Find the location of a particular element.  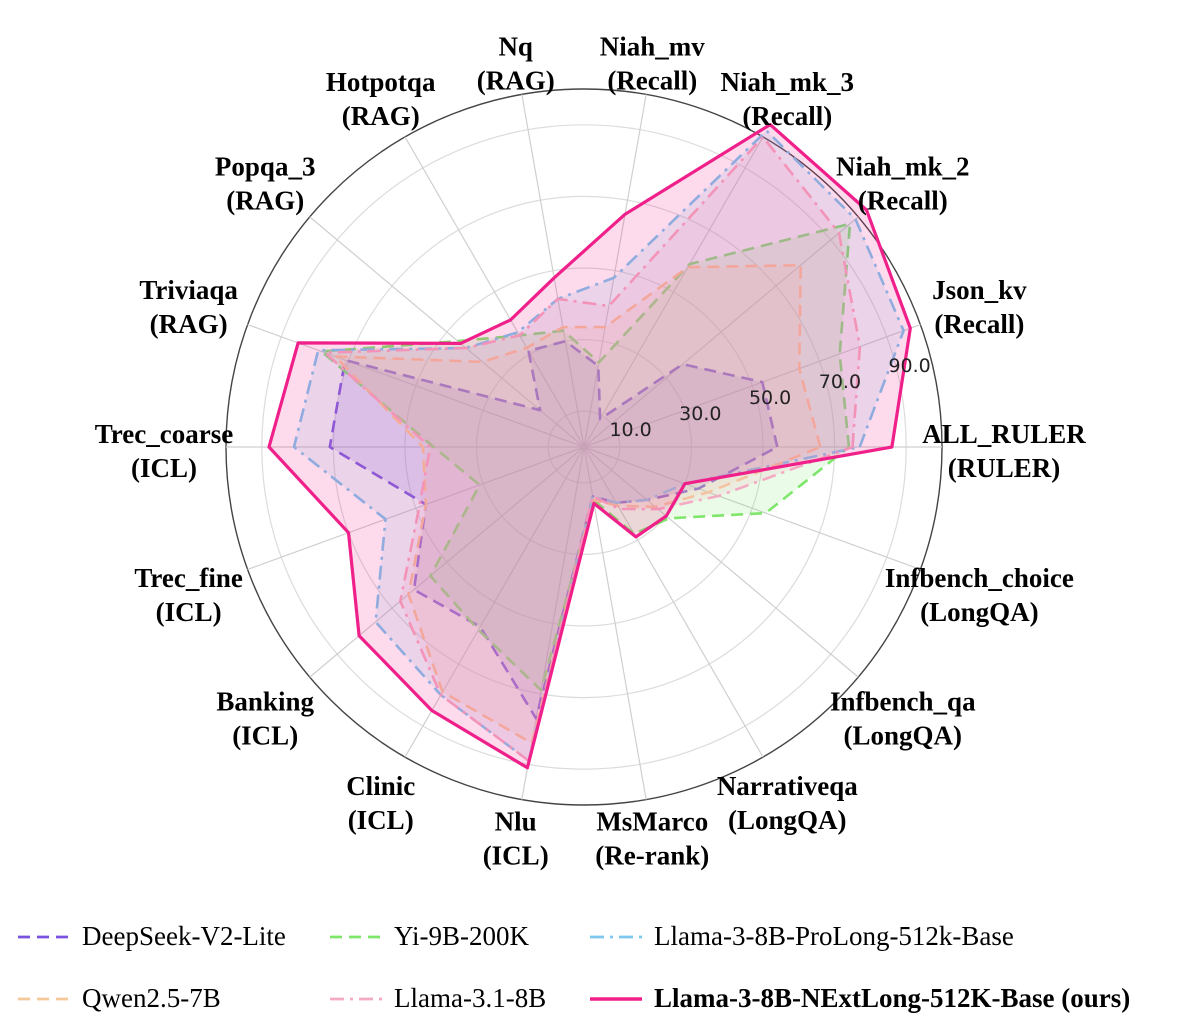

legend-label: Yi-9B-200K is located at coordinates (462, 936).